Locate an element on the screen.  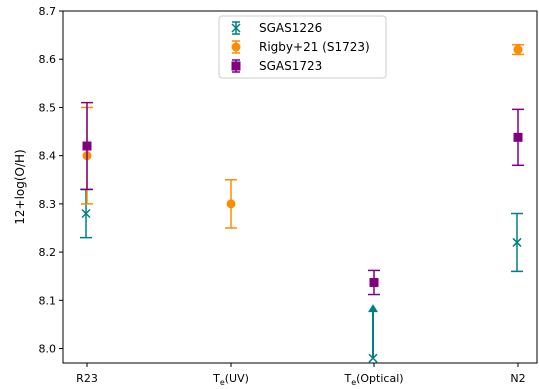
legend-item: SGAS1723 is located at coordinates (276, 66).